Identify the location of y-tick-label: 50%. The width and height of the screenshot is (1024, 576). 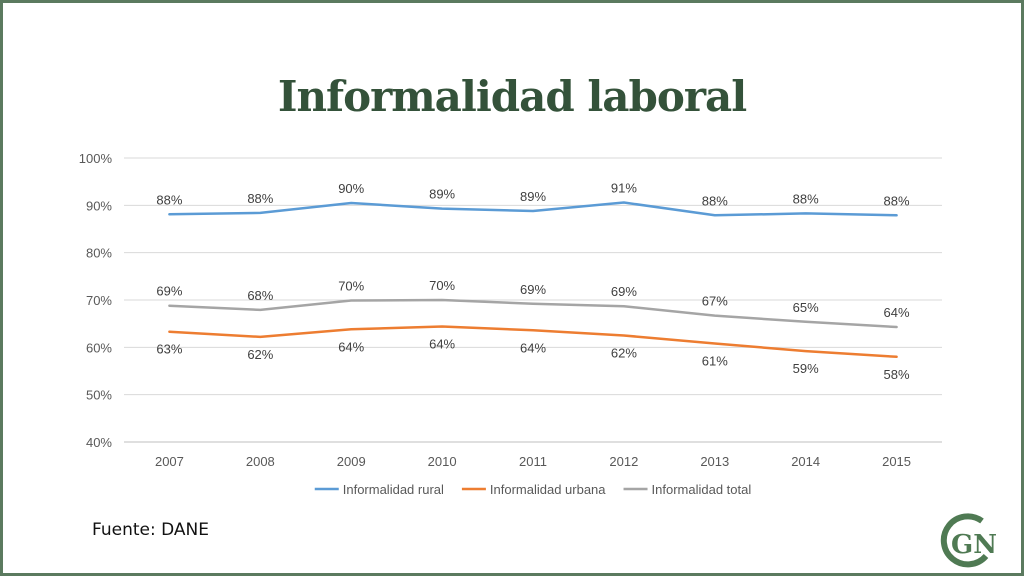
(99, 395).